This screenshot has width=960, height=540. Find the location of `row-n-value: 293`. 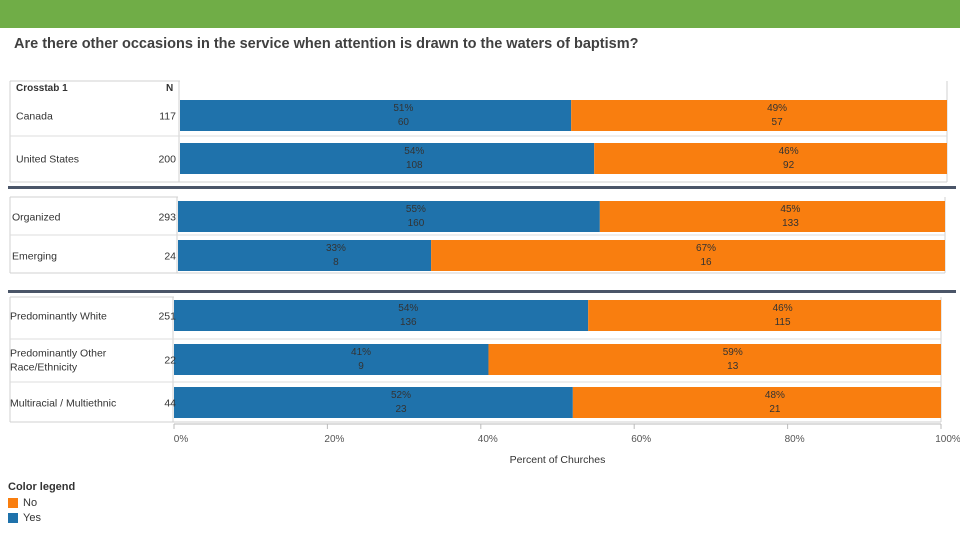

row-n-value: 293 is located at coordinates (167, 218).